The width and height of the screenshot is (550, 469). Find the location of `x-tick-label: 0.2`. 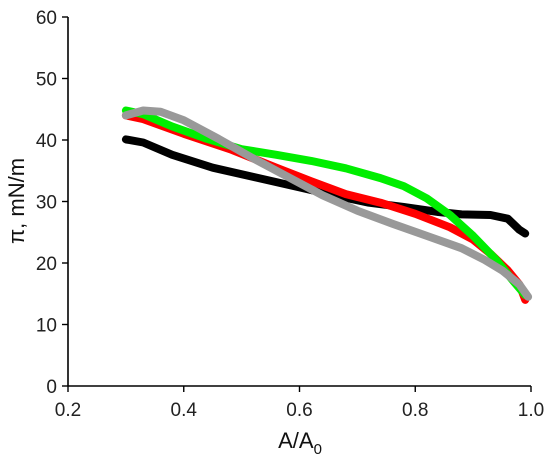

x-tick-label: 0.2 is located at coordinates (68, 410).